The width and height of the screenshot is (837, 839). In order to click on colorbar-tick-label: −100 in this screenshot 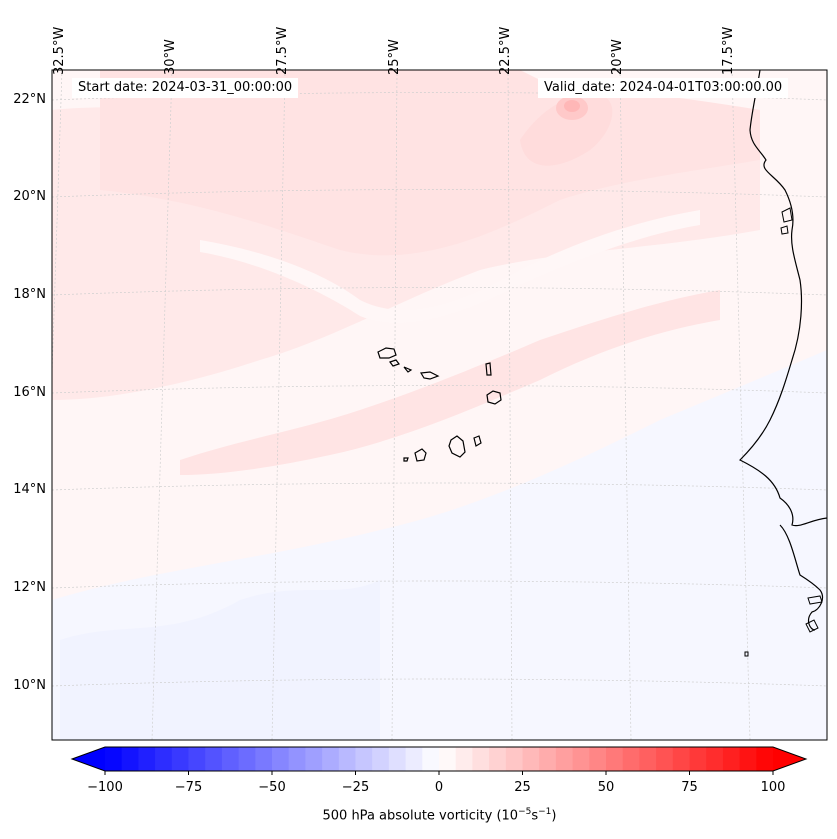, I will do `click(105, 787)`.